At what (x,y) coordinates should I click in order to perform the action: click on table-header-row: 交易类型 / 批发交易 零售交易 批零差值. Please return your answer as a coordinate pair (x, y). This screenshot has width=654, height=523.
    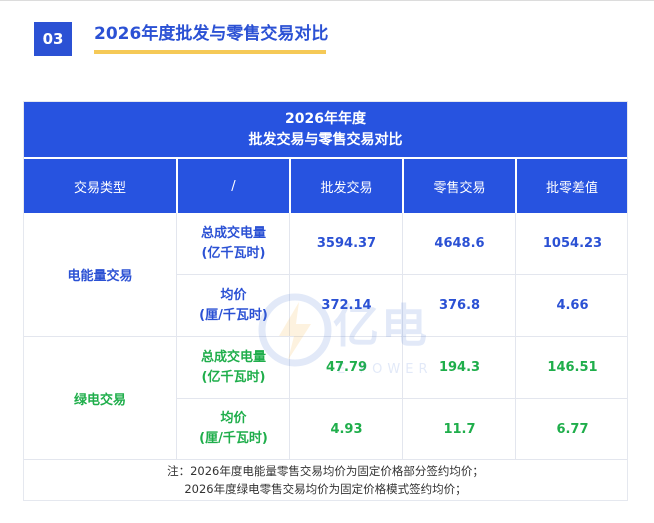
    Looking at the image, I should click on (325, 186).